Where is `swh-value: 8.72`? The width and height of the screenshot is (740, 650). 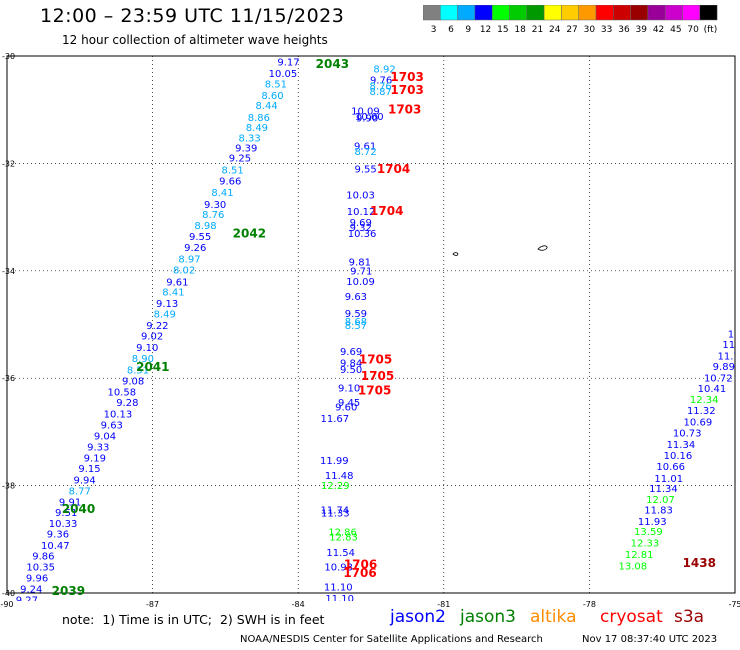
swh-value: 8.72 is located at coordinates (365, 152).